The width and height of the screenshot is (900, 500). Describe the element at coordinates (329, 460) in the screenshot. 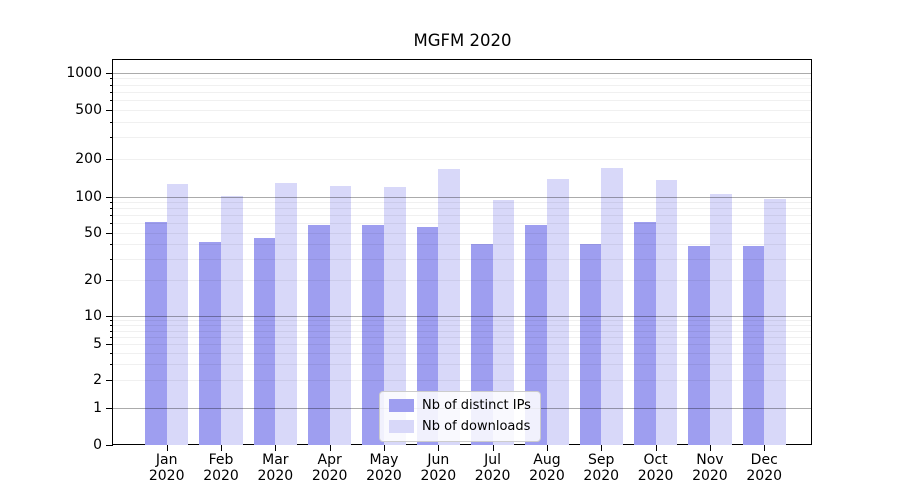

I see `x-tick-label-line: Apr` at that location.